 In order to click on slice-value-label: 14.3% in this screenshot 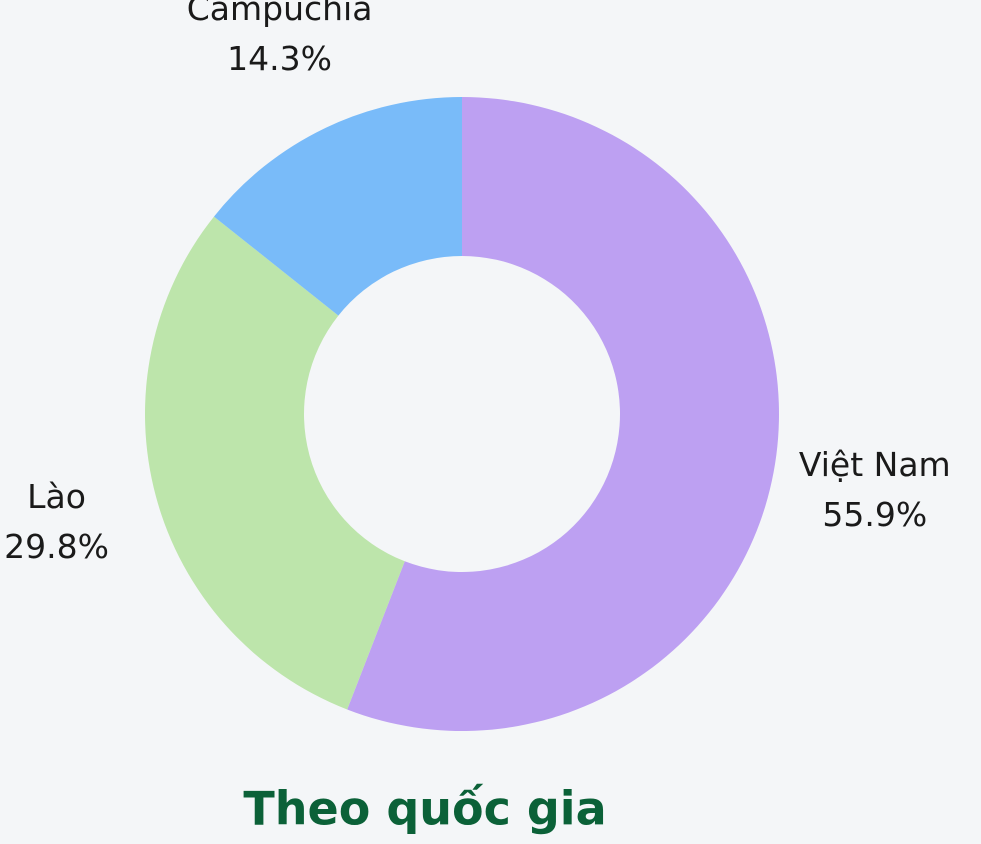, I will do `click(279, 58)`.